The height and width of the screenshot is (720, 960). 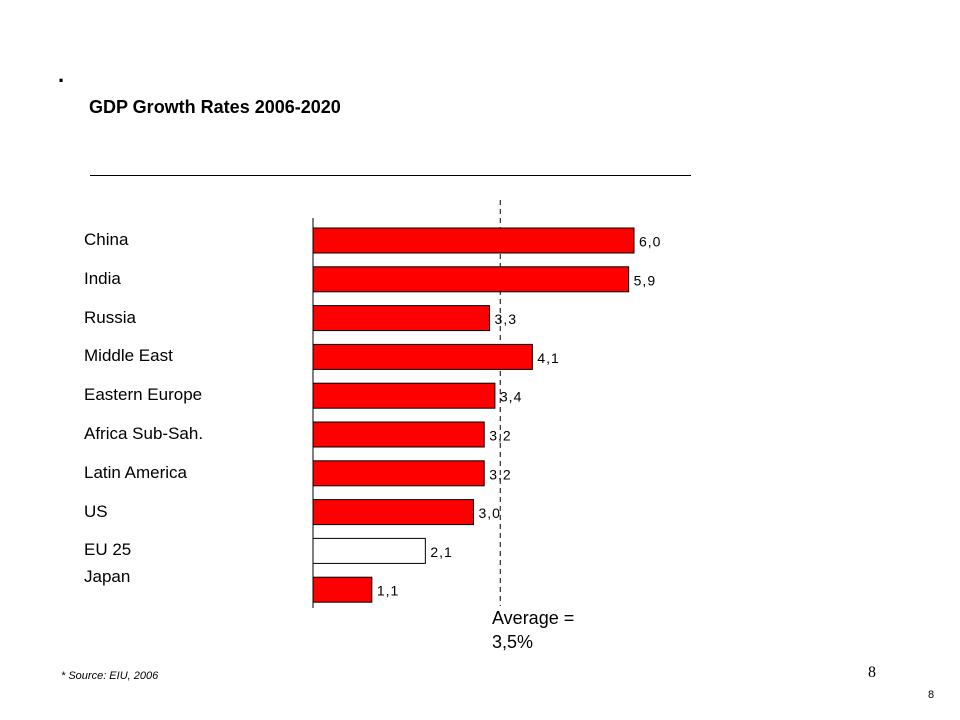 What do you see at coordinates (108, 550) in the screenshot?
I see `category-label: EU 25` at bounding box center [108, 550].